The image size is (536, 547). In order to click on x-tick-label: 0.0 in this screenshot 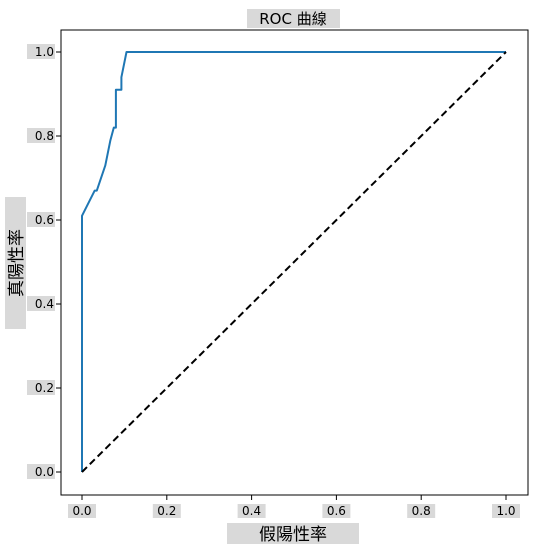, I will do `click(81, 511)`.